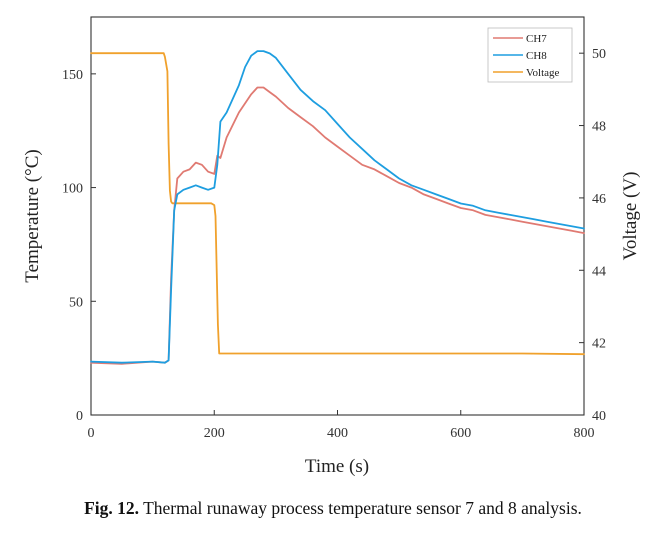  What do you see at coordinates (599, 54) in the screenshot?
I see `y2-tick-label: 50` at bounding box center [599, 54].